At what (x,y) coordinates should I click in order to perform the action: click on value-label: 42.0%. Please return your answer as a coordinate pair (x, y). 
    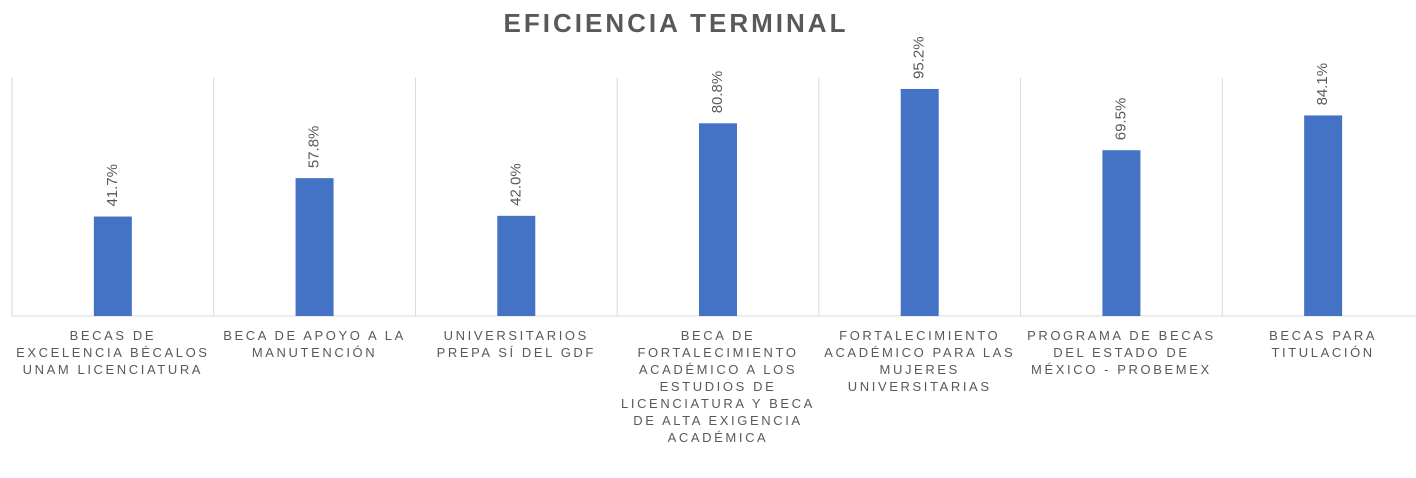
    Looking at the image, I should click on (515, 184).